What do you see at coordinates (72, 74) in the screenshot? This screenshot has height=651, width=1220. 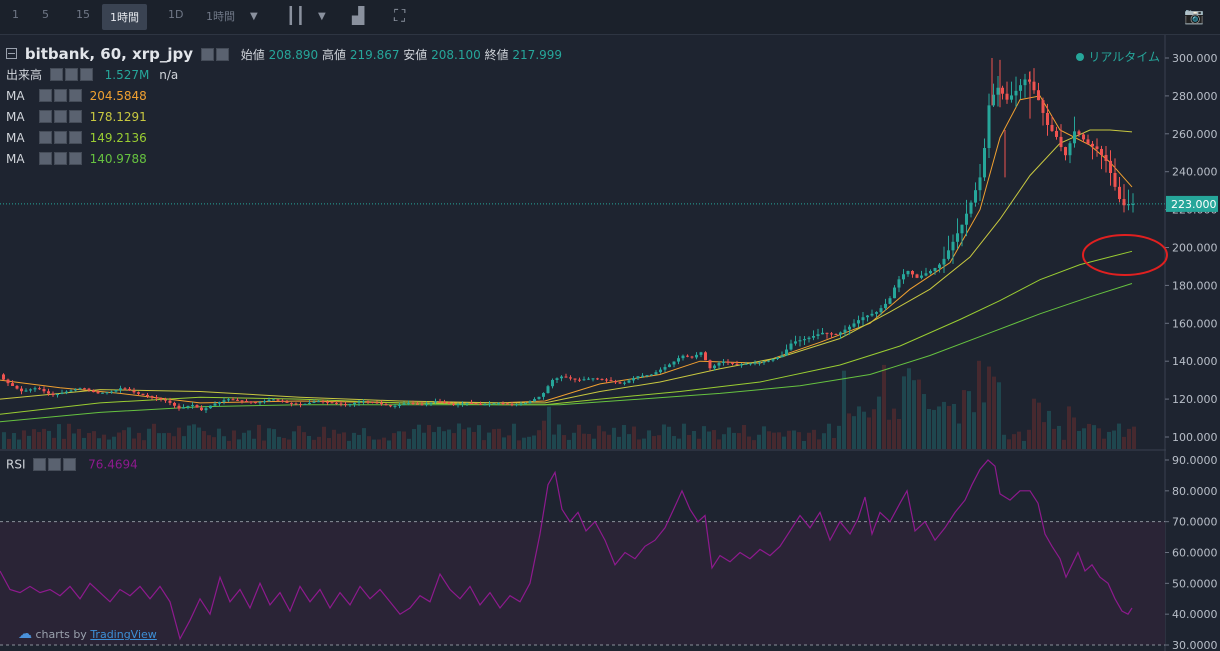 I see `volume-settings-icons` at bounding box center [72, 74].